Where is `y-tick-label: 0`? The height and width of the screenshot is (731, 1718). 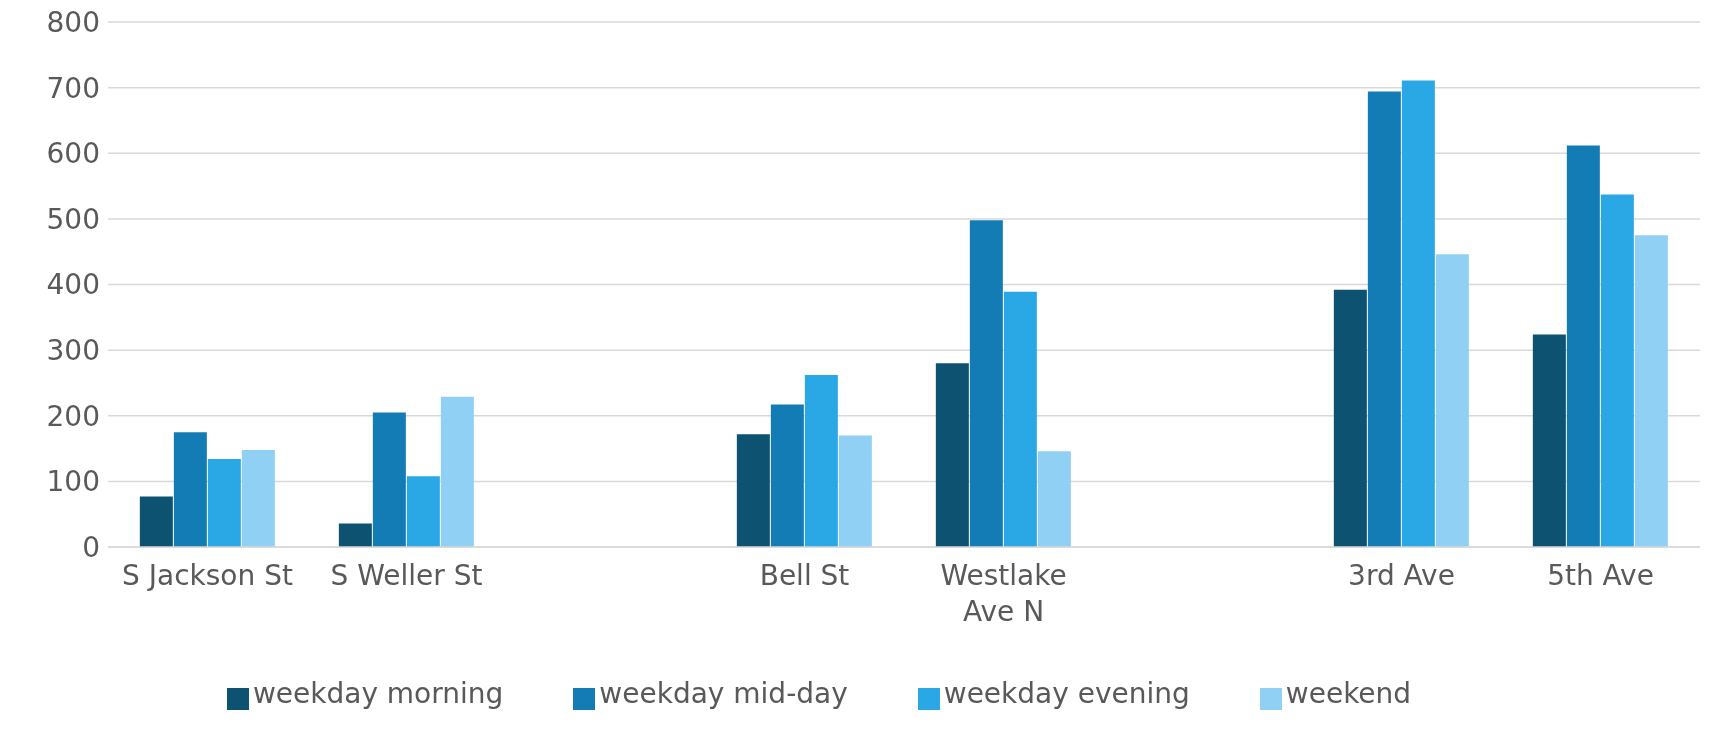 y-tick-label: 0 is located at coordinates (91, 547).